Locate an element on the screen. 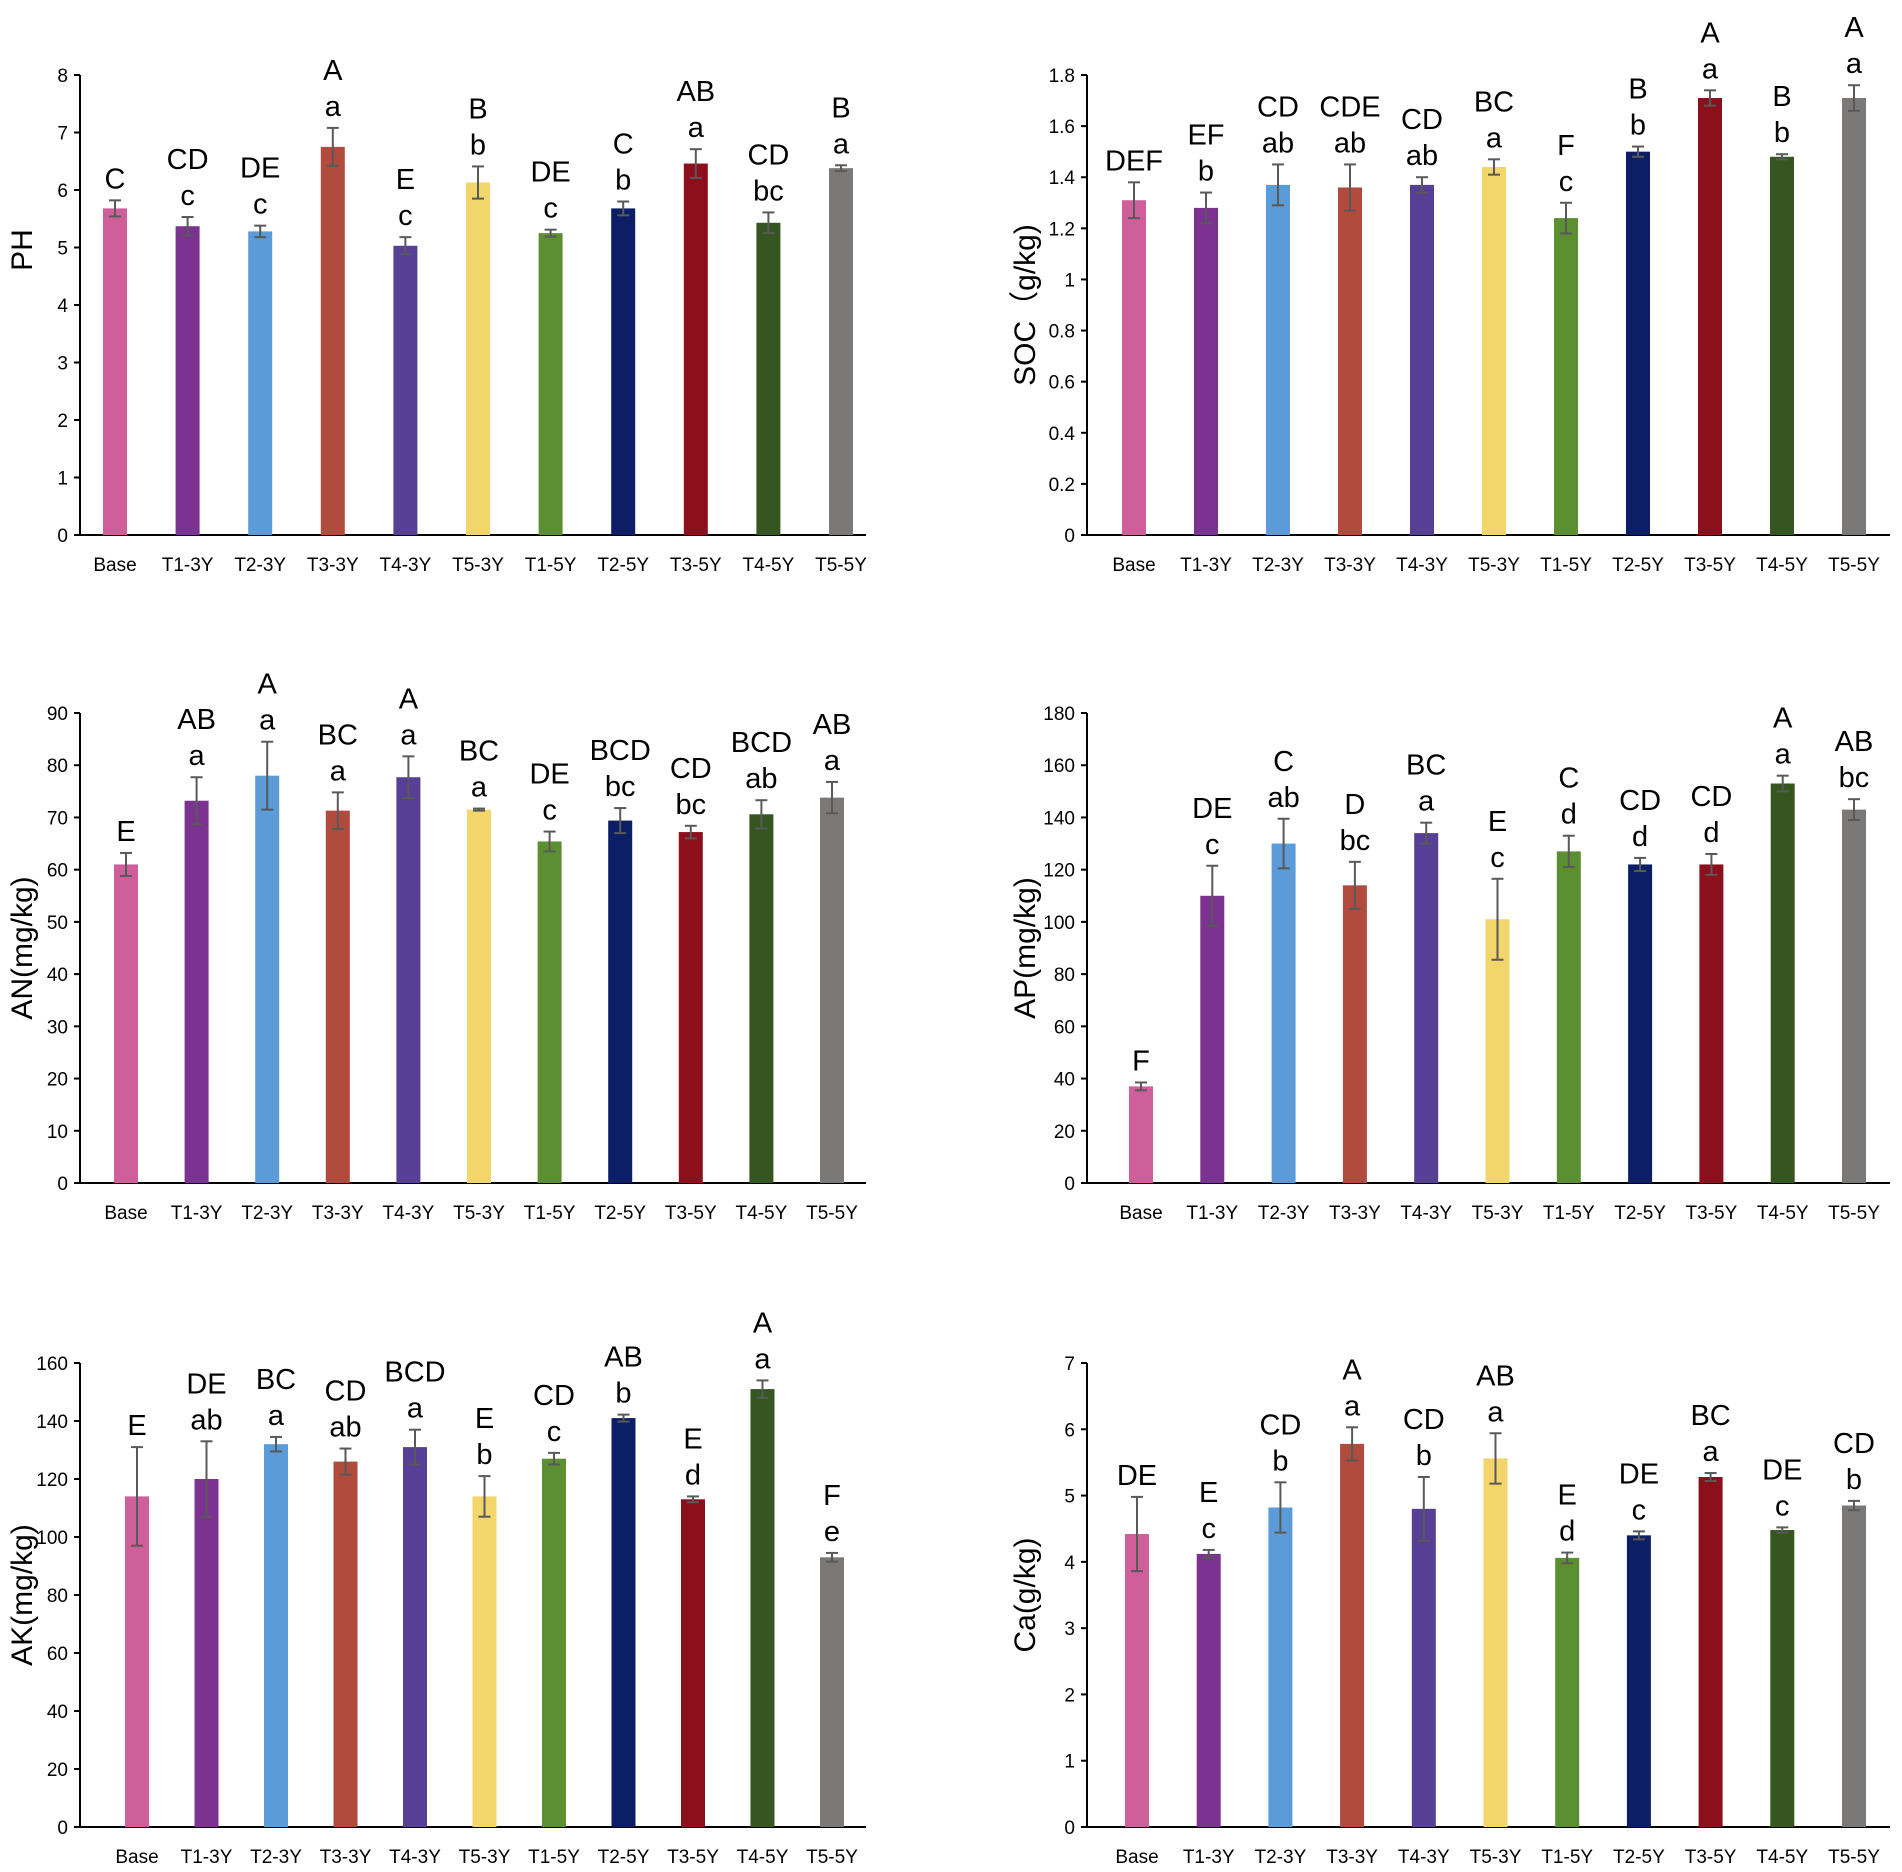  y-tick-label: 1 is located at coordinates (1069, 1762).